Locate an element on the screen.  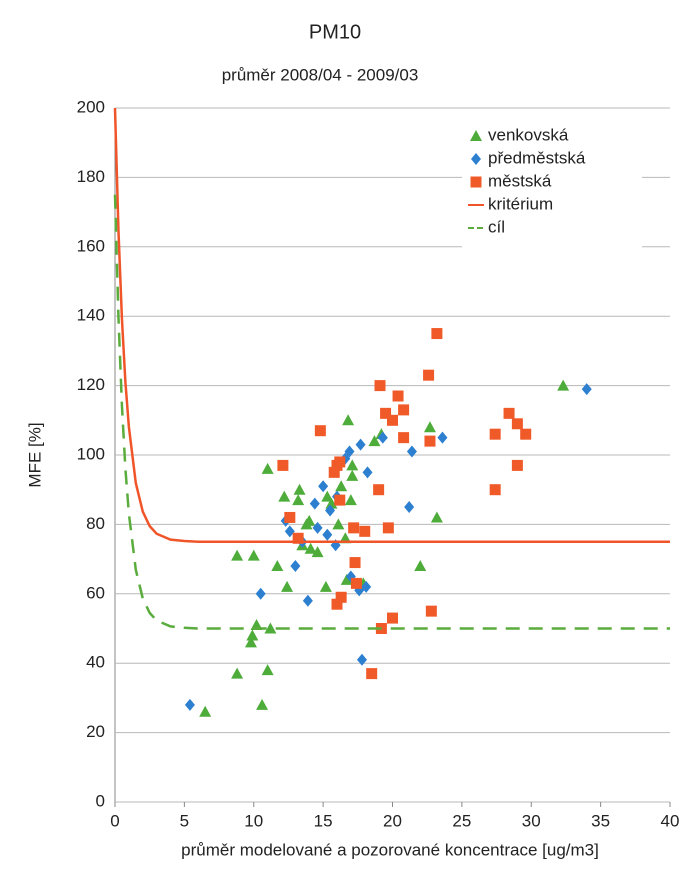
x-tick-label: 10 is located at coordinates (253, 820).